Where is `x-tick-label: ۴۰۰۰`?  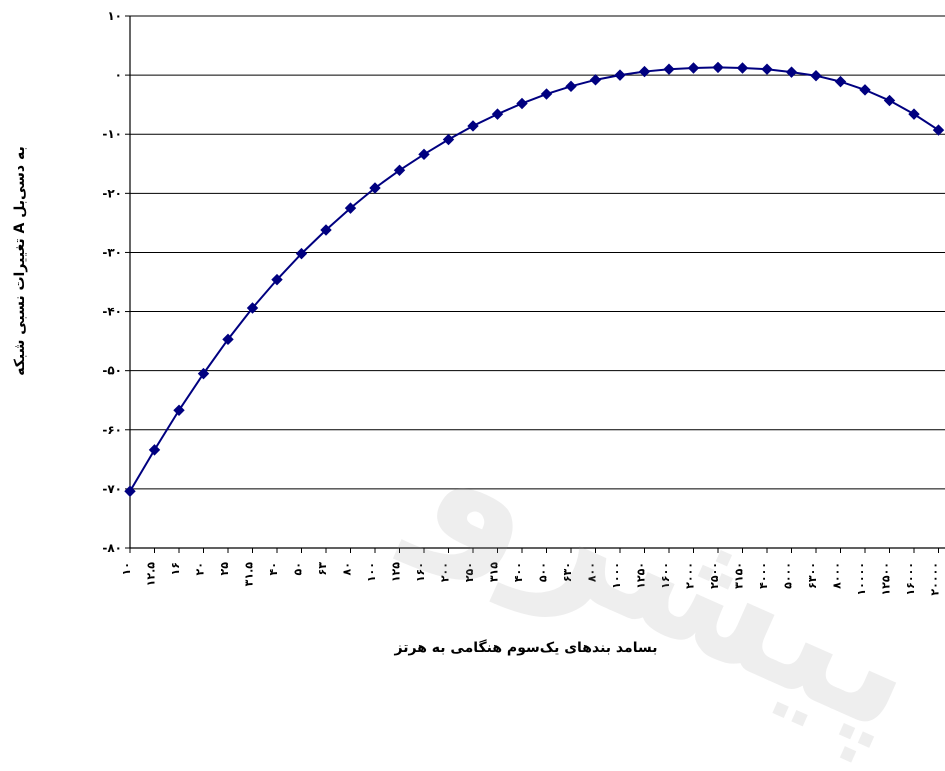
x-tick-label: ۴۰۰۰ is located at coordinates (763, 575).